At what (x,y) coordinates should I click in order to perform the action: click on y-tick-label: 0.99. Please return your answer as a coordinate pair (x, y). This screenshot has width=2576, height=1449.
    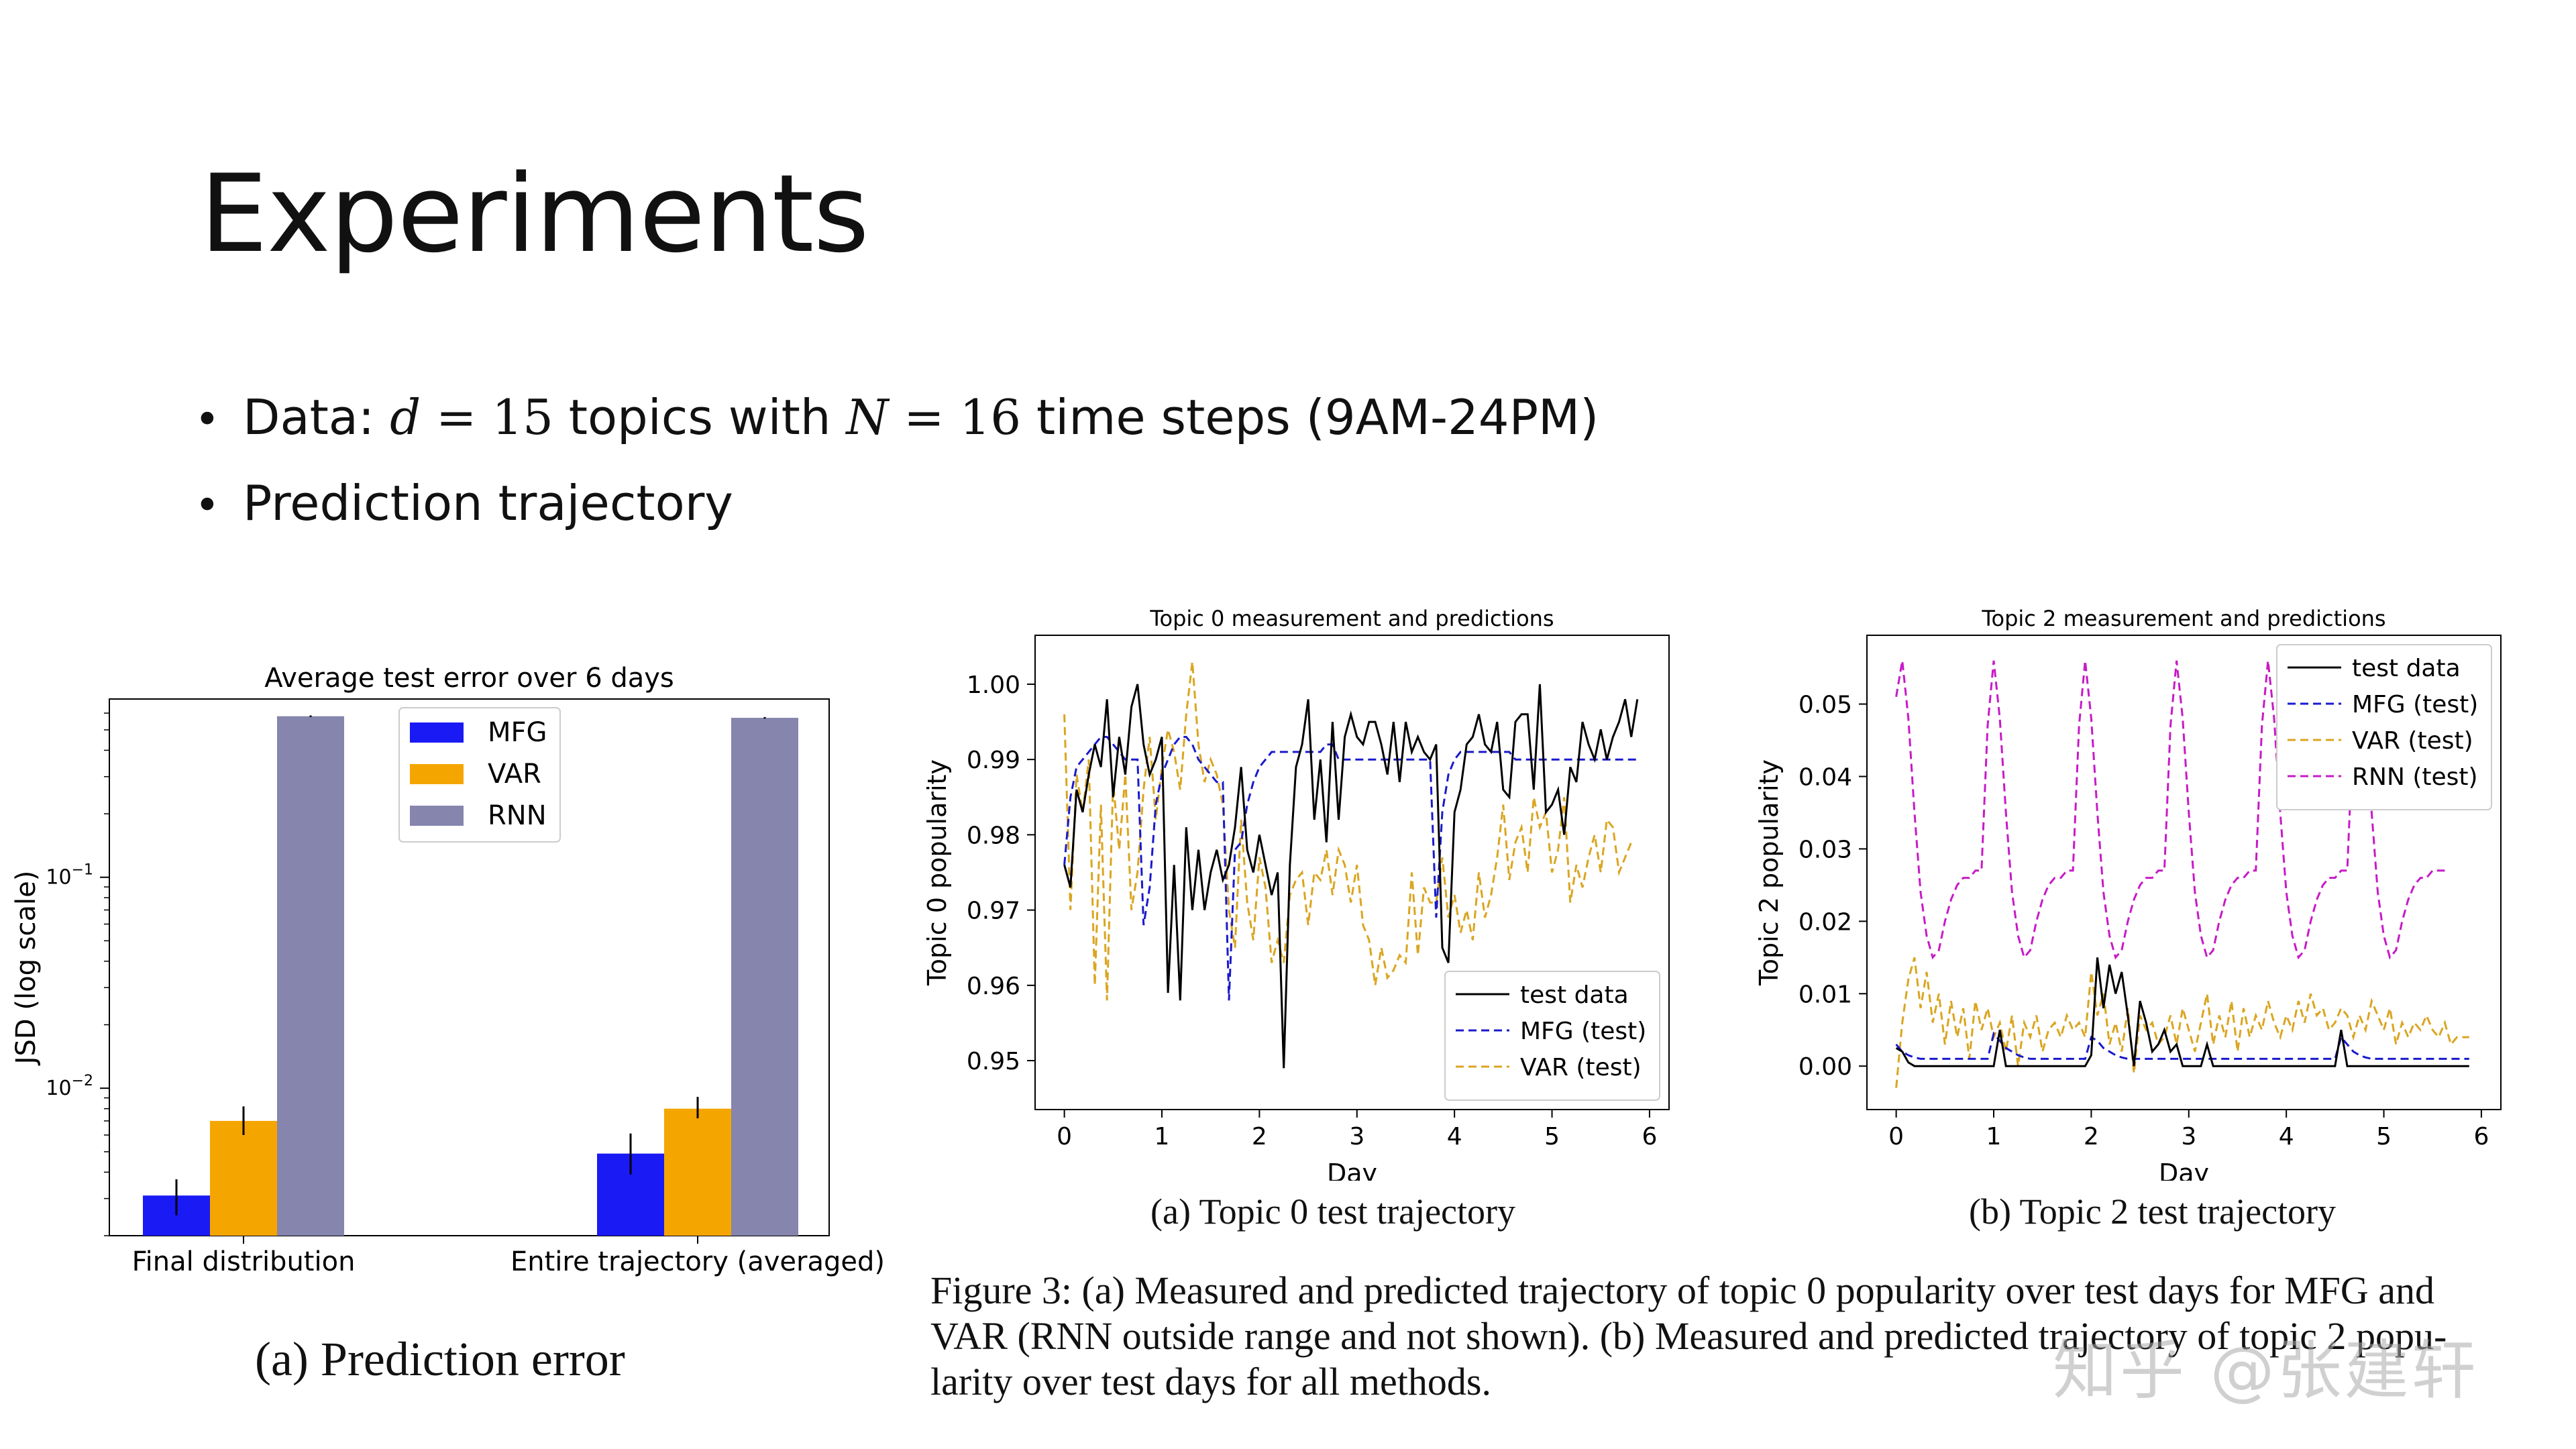
    Looking at the image, I should click on (993, 760).